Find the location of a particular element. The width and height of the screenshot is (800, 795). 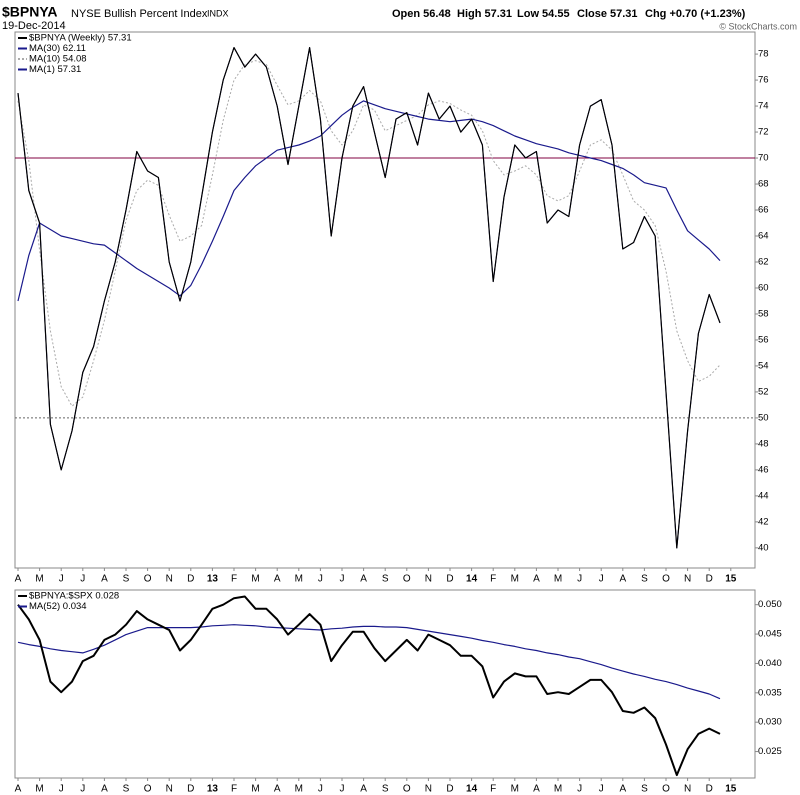

legend-label: MA(52) 0.034 is located at coordinates (58, 606).